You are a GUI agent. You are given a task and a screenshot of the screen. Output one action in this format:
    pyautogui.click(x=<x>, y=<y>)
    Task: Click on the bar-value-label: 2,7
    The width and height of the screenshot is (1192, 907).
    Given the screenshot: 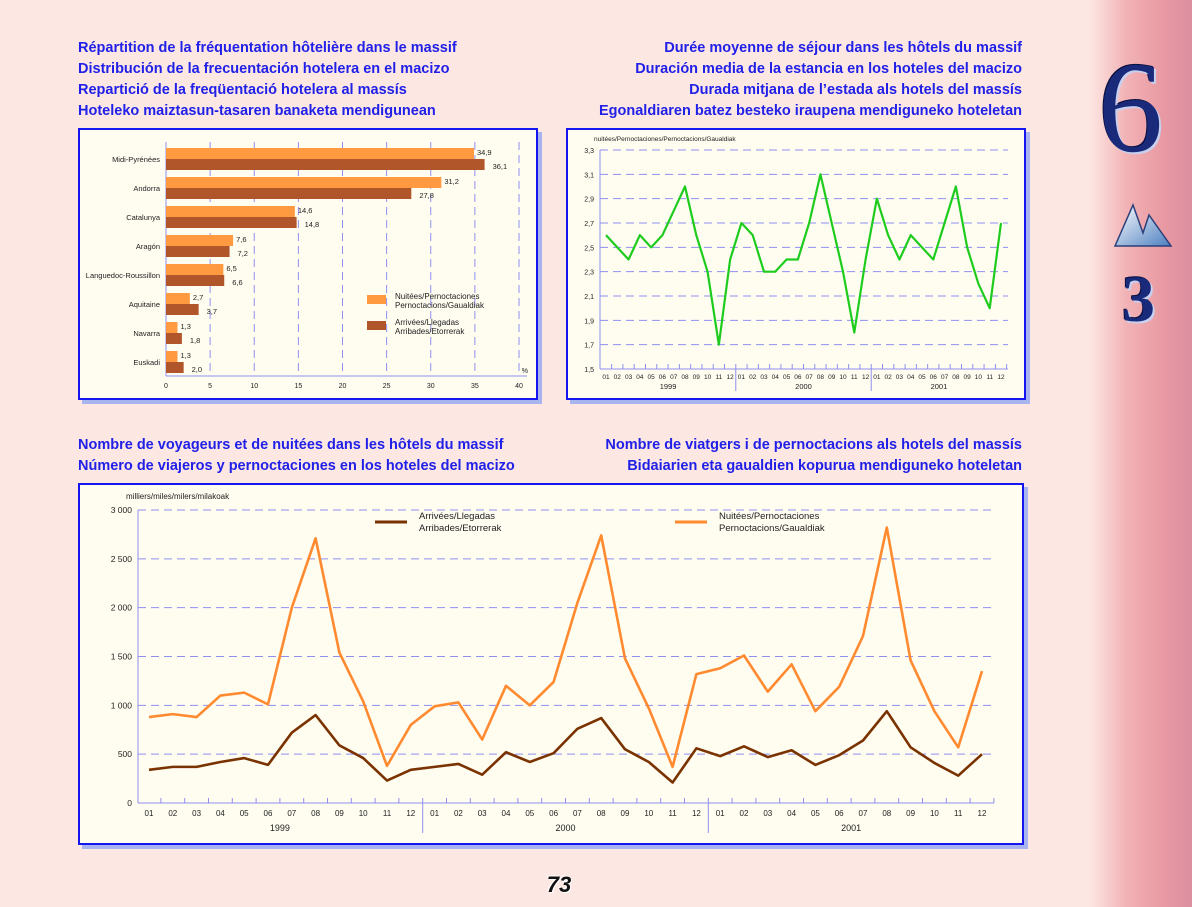 What is the action you would take?
    pyautogui.click(x=198, y=297)
    